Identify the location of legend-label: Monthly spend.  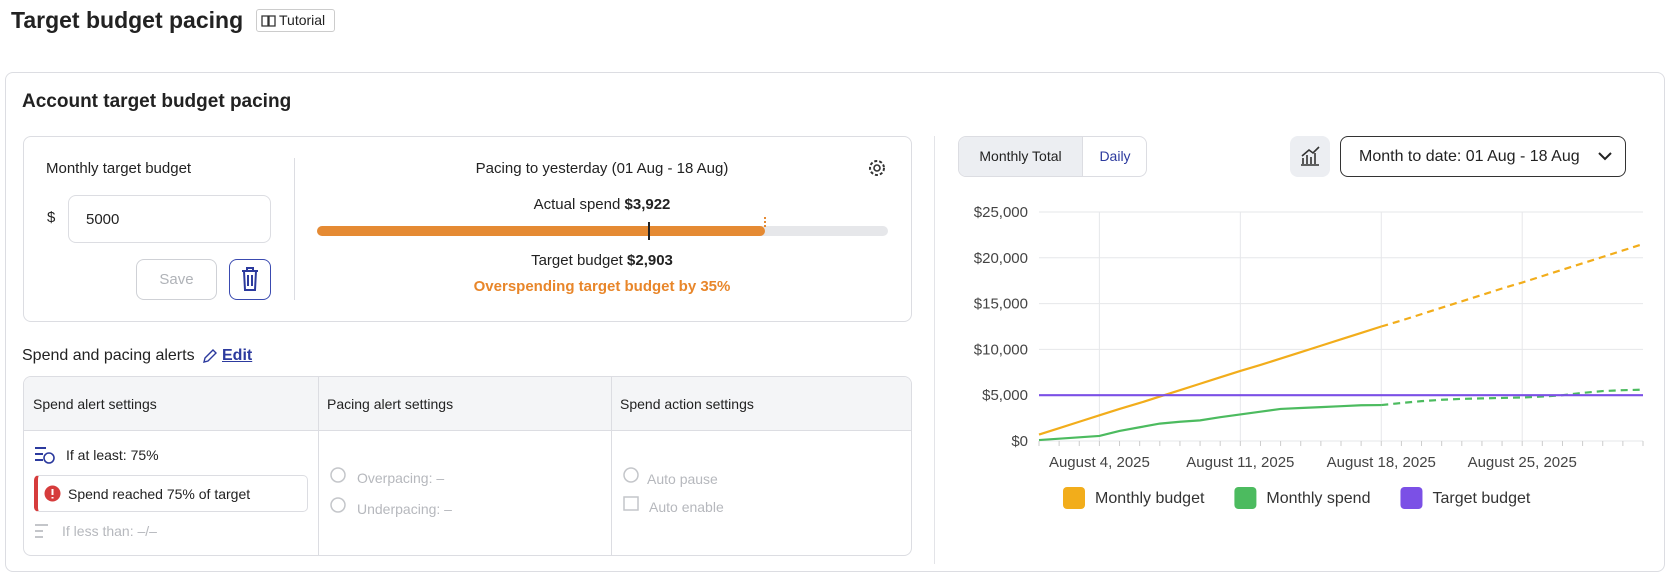
(1318, 498).